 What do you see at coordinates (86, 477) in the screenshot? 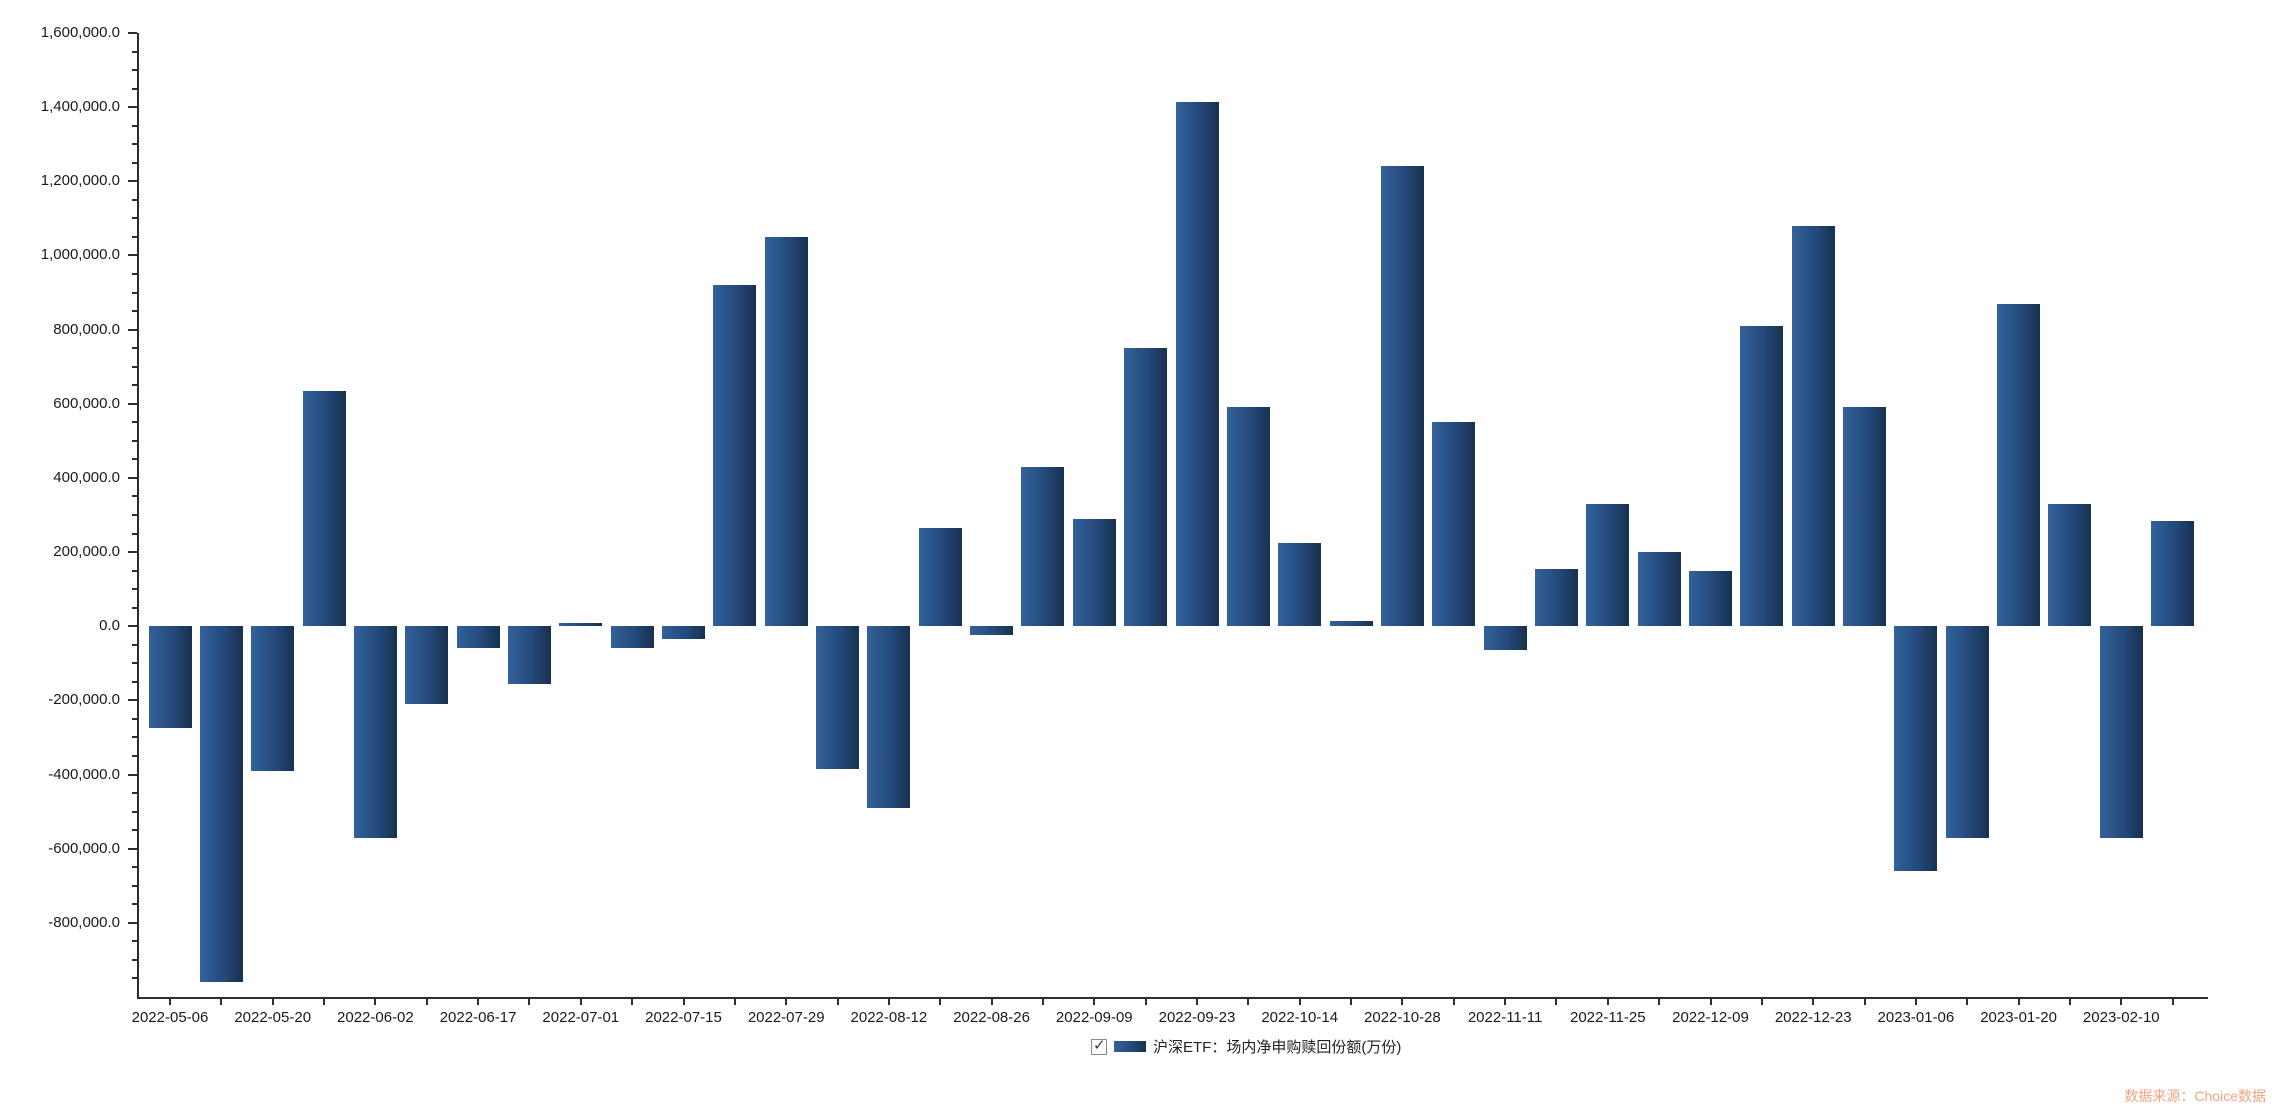
I see `y-axis-label: 400,000.0` at bounding box center [86, 477].